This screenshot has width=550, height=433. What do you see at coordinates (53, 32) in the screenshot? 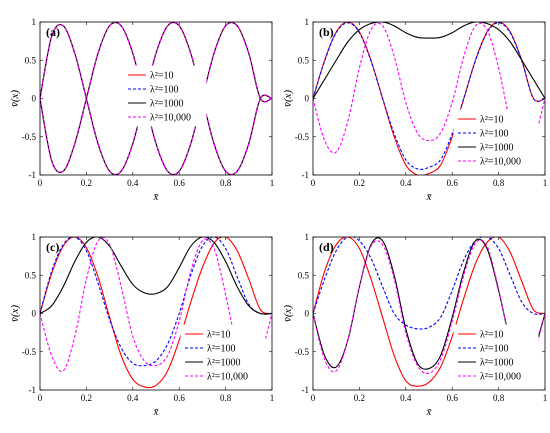
I see `panel-label: (a)` at bounding box center [53, 32].